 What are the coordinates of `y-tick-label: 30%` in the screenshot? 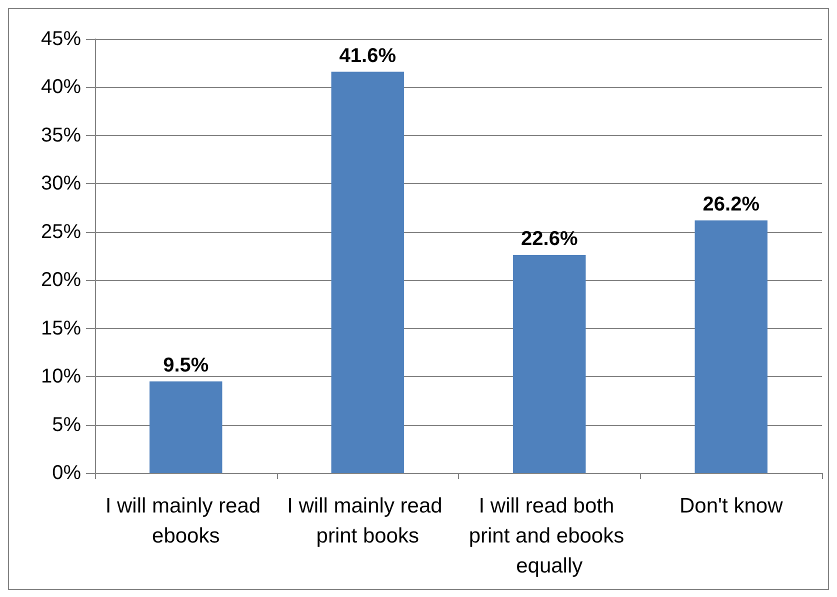 It's located at (61, 183).